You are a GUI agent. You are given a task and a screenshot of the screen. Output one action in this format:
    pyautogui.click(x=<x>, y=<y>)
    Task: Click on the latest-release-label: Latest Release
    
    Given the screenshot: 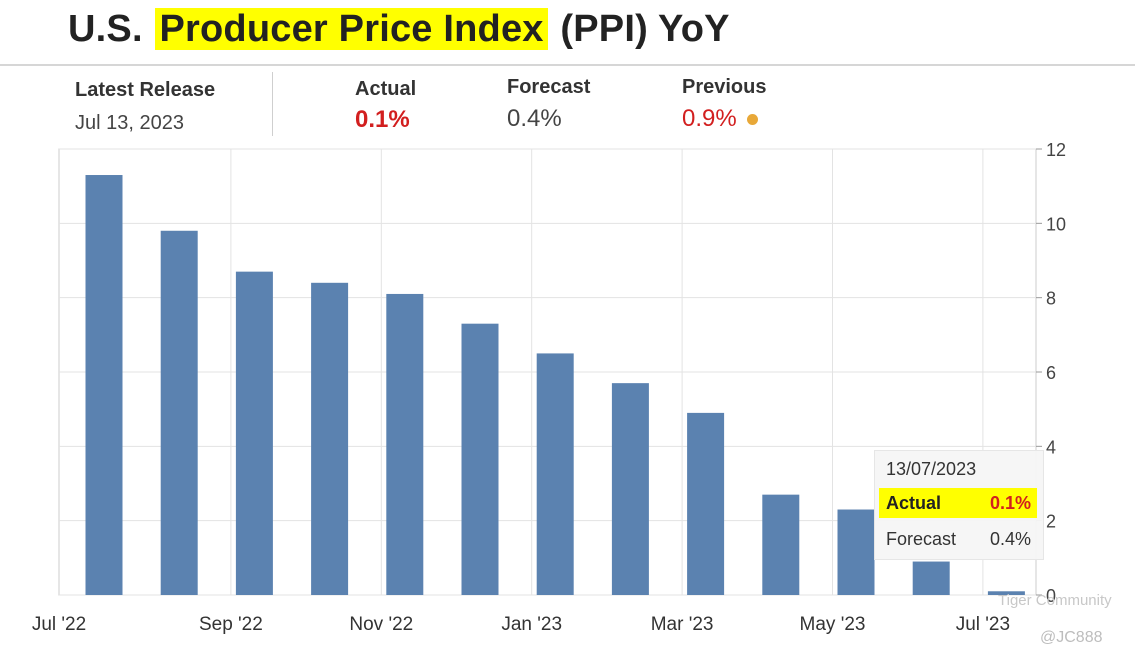 What is the action you would take?
    pyautogui.click(x=145, y=90)
    